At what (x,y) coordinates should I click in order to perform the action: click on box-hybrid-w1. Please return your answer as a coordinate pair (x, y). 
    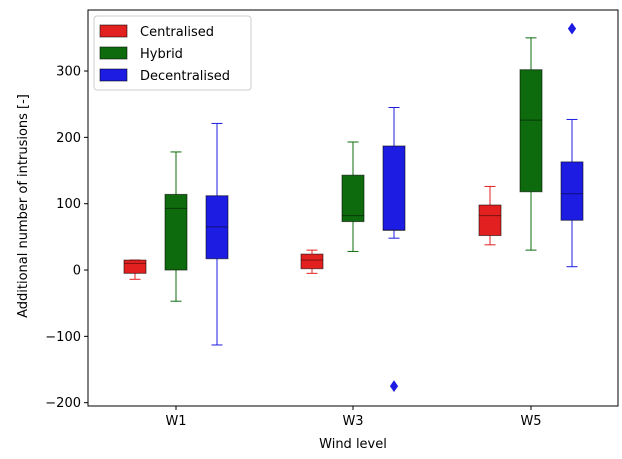
    Looking at the image, I should click on (176, 226).